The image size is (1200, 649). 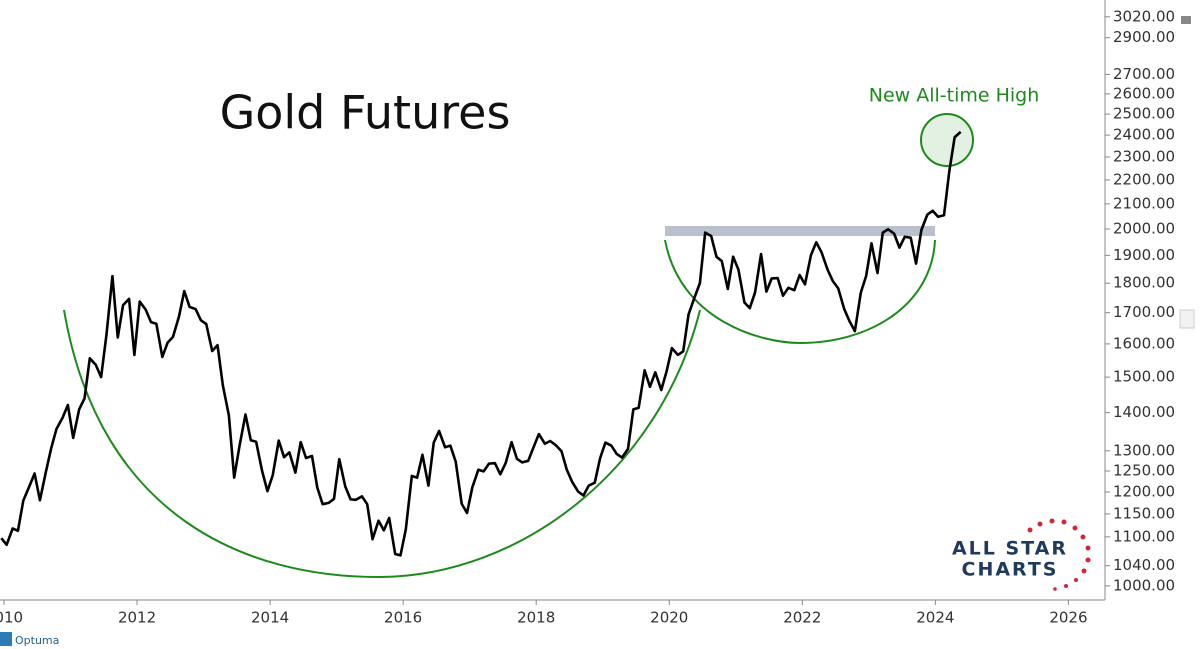 What do you see at coordinates (1187, 319) in the screenshot?
I see `scroll-handle` at bounding box center [1187, 319].